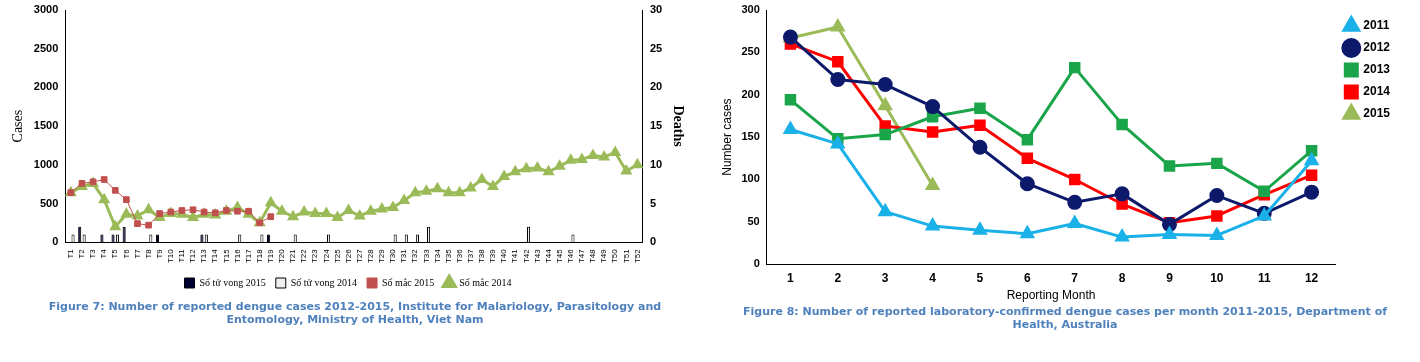 The width and height of the screenshot is (1420, 362). Describe the element at coordinates (126, 253) in the screenshot. I see `x-tick-label: T6` at that location.